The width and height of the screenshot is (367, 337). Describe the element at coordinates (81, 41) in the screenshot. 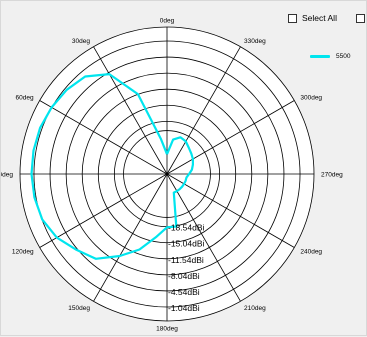

I see `angle-tick-label: 30deg` at that location.